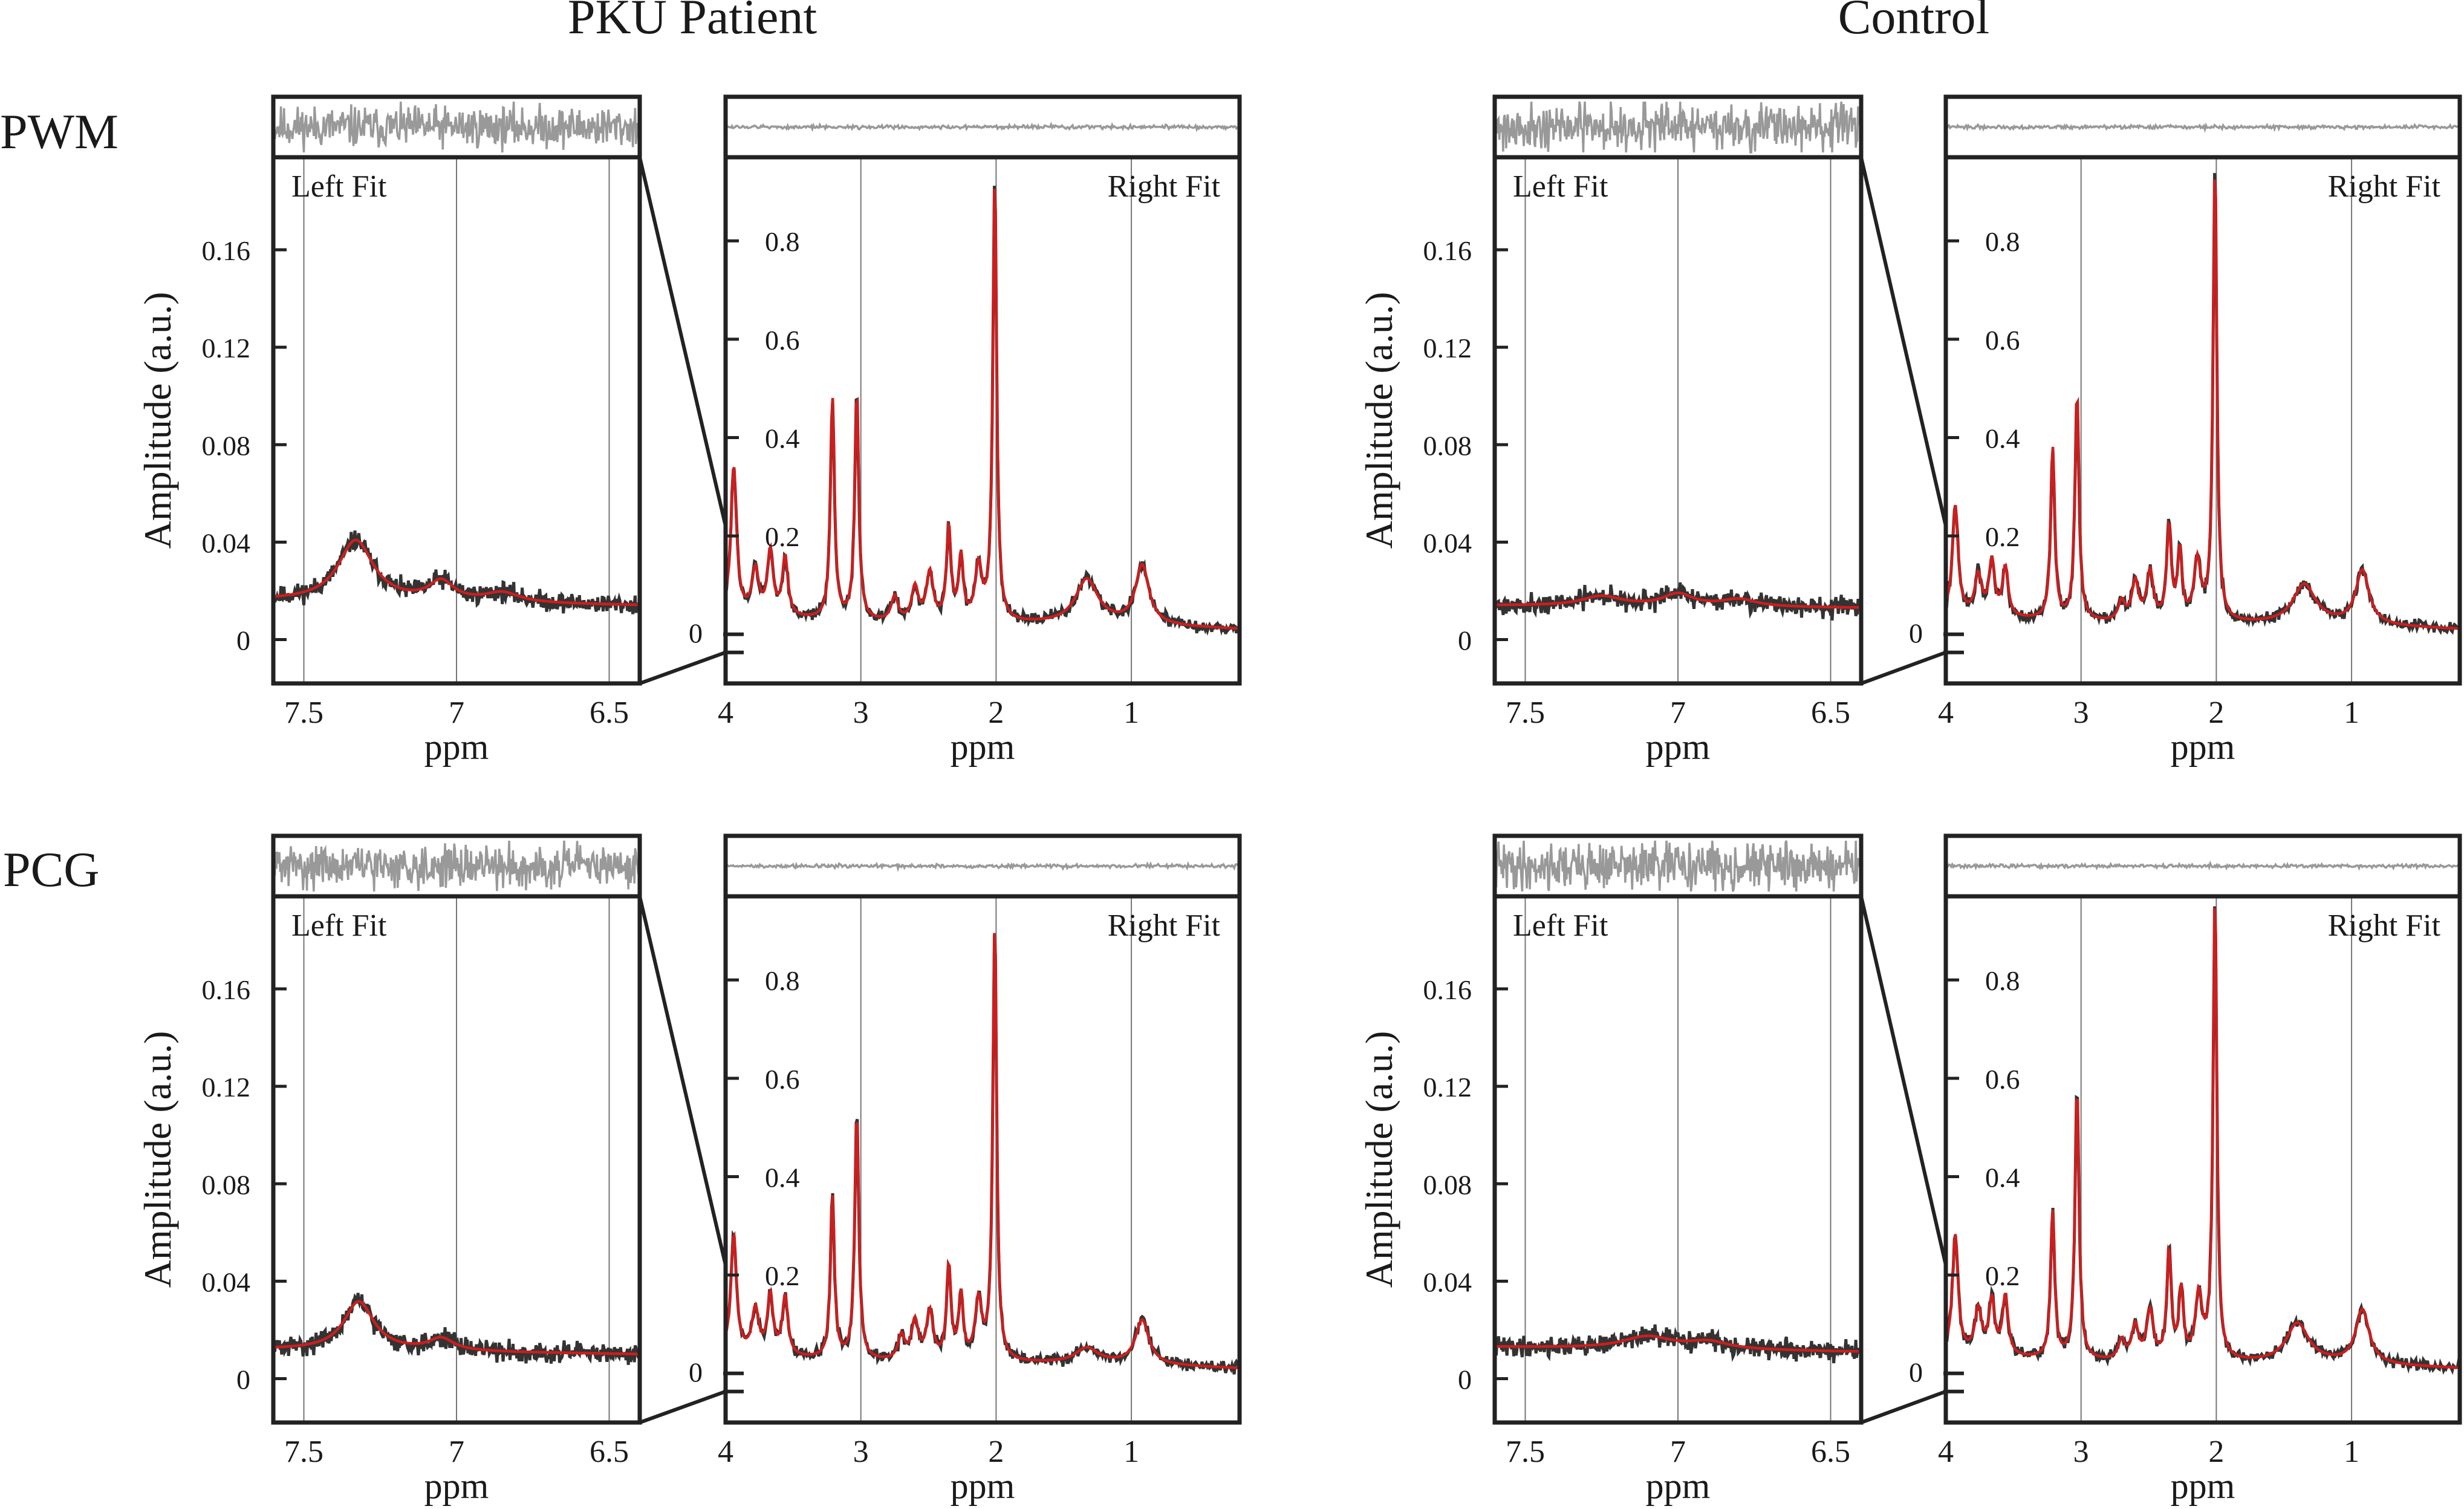  Describe the element at coordinates (693, 22) in the screenshot. I see `column-title-pku: PKU Patient` at that location.